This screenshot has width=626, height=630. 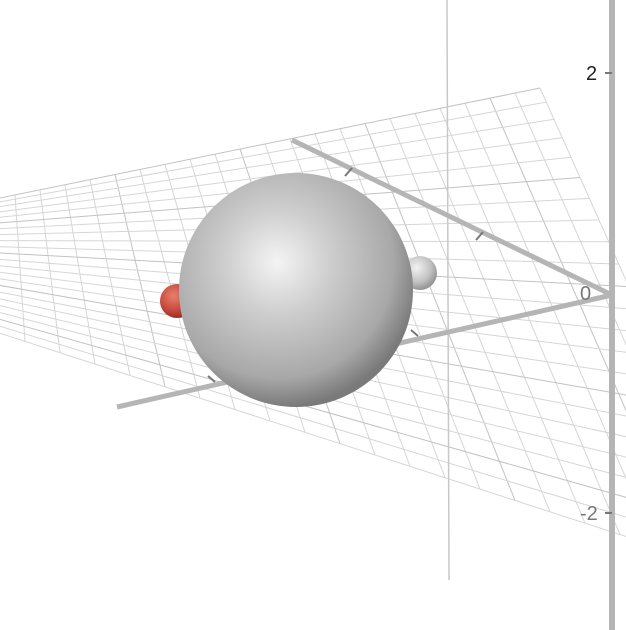 What do you see at coordinates (591, 74) in the screenshot?
I see `z-tick-label-2: 2` at bounding box center [591, 74].